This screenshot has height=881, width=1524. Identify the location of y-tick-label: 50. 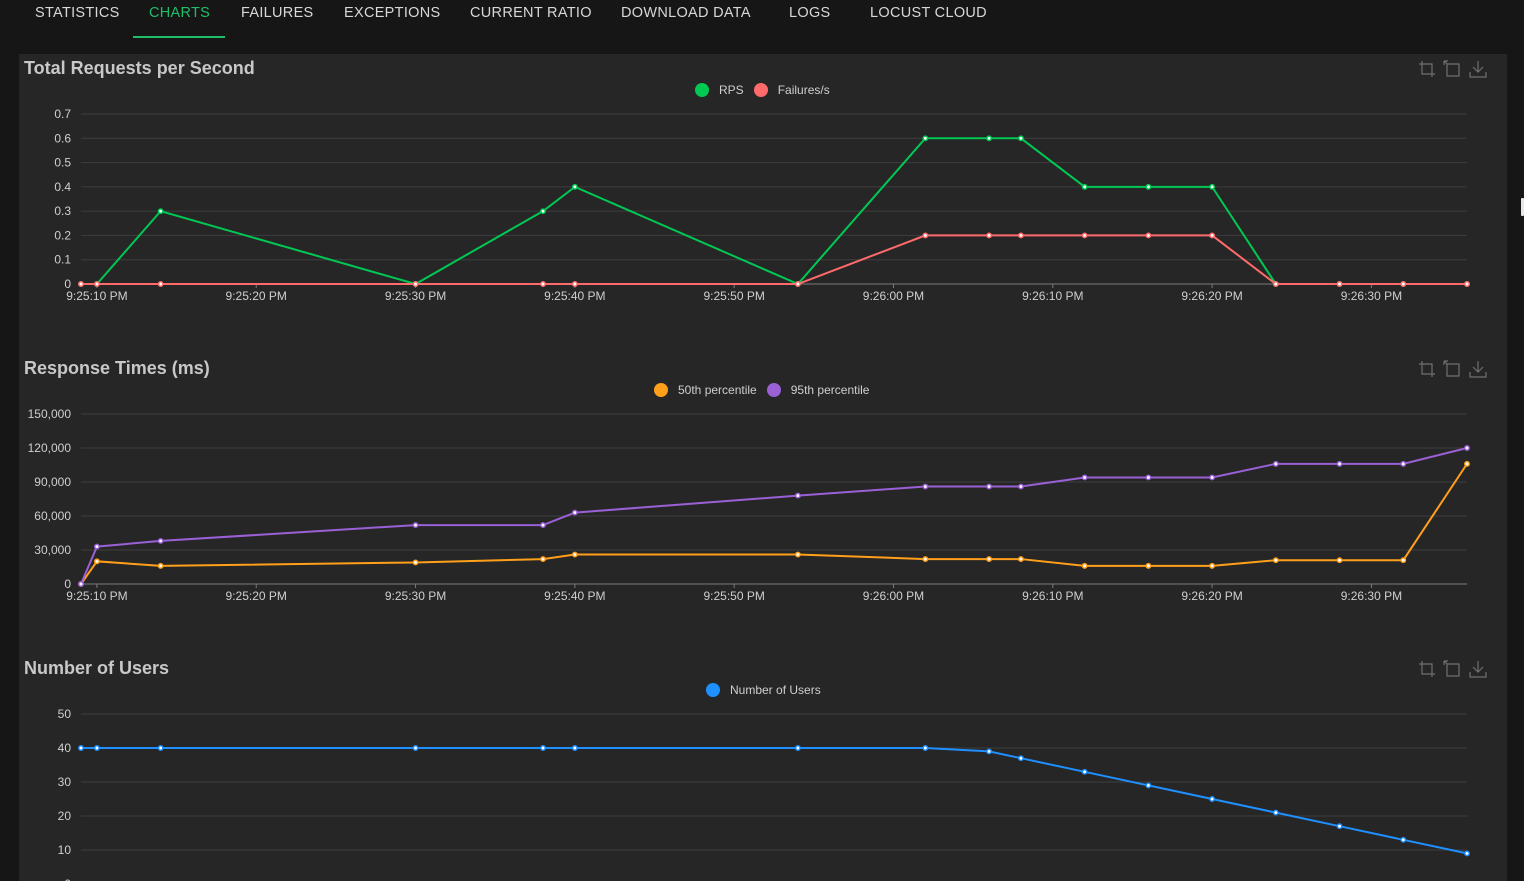
(65, 714).